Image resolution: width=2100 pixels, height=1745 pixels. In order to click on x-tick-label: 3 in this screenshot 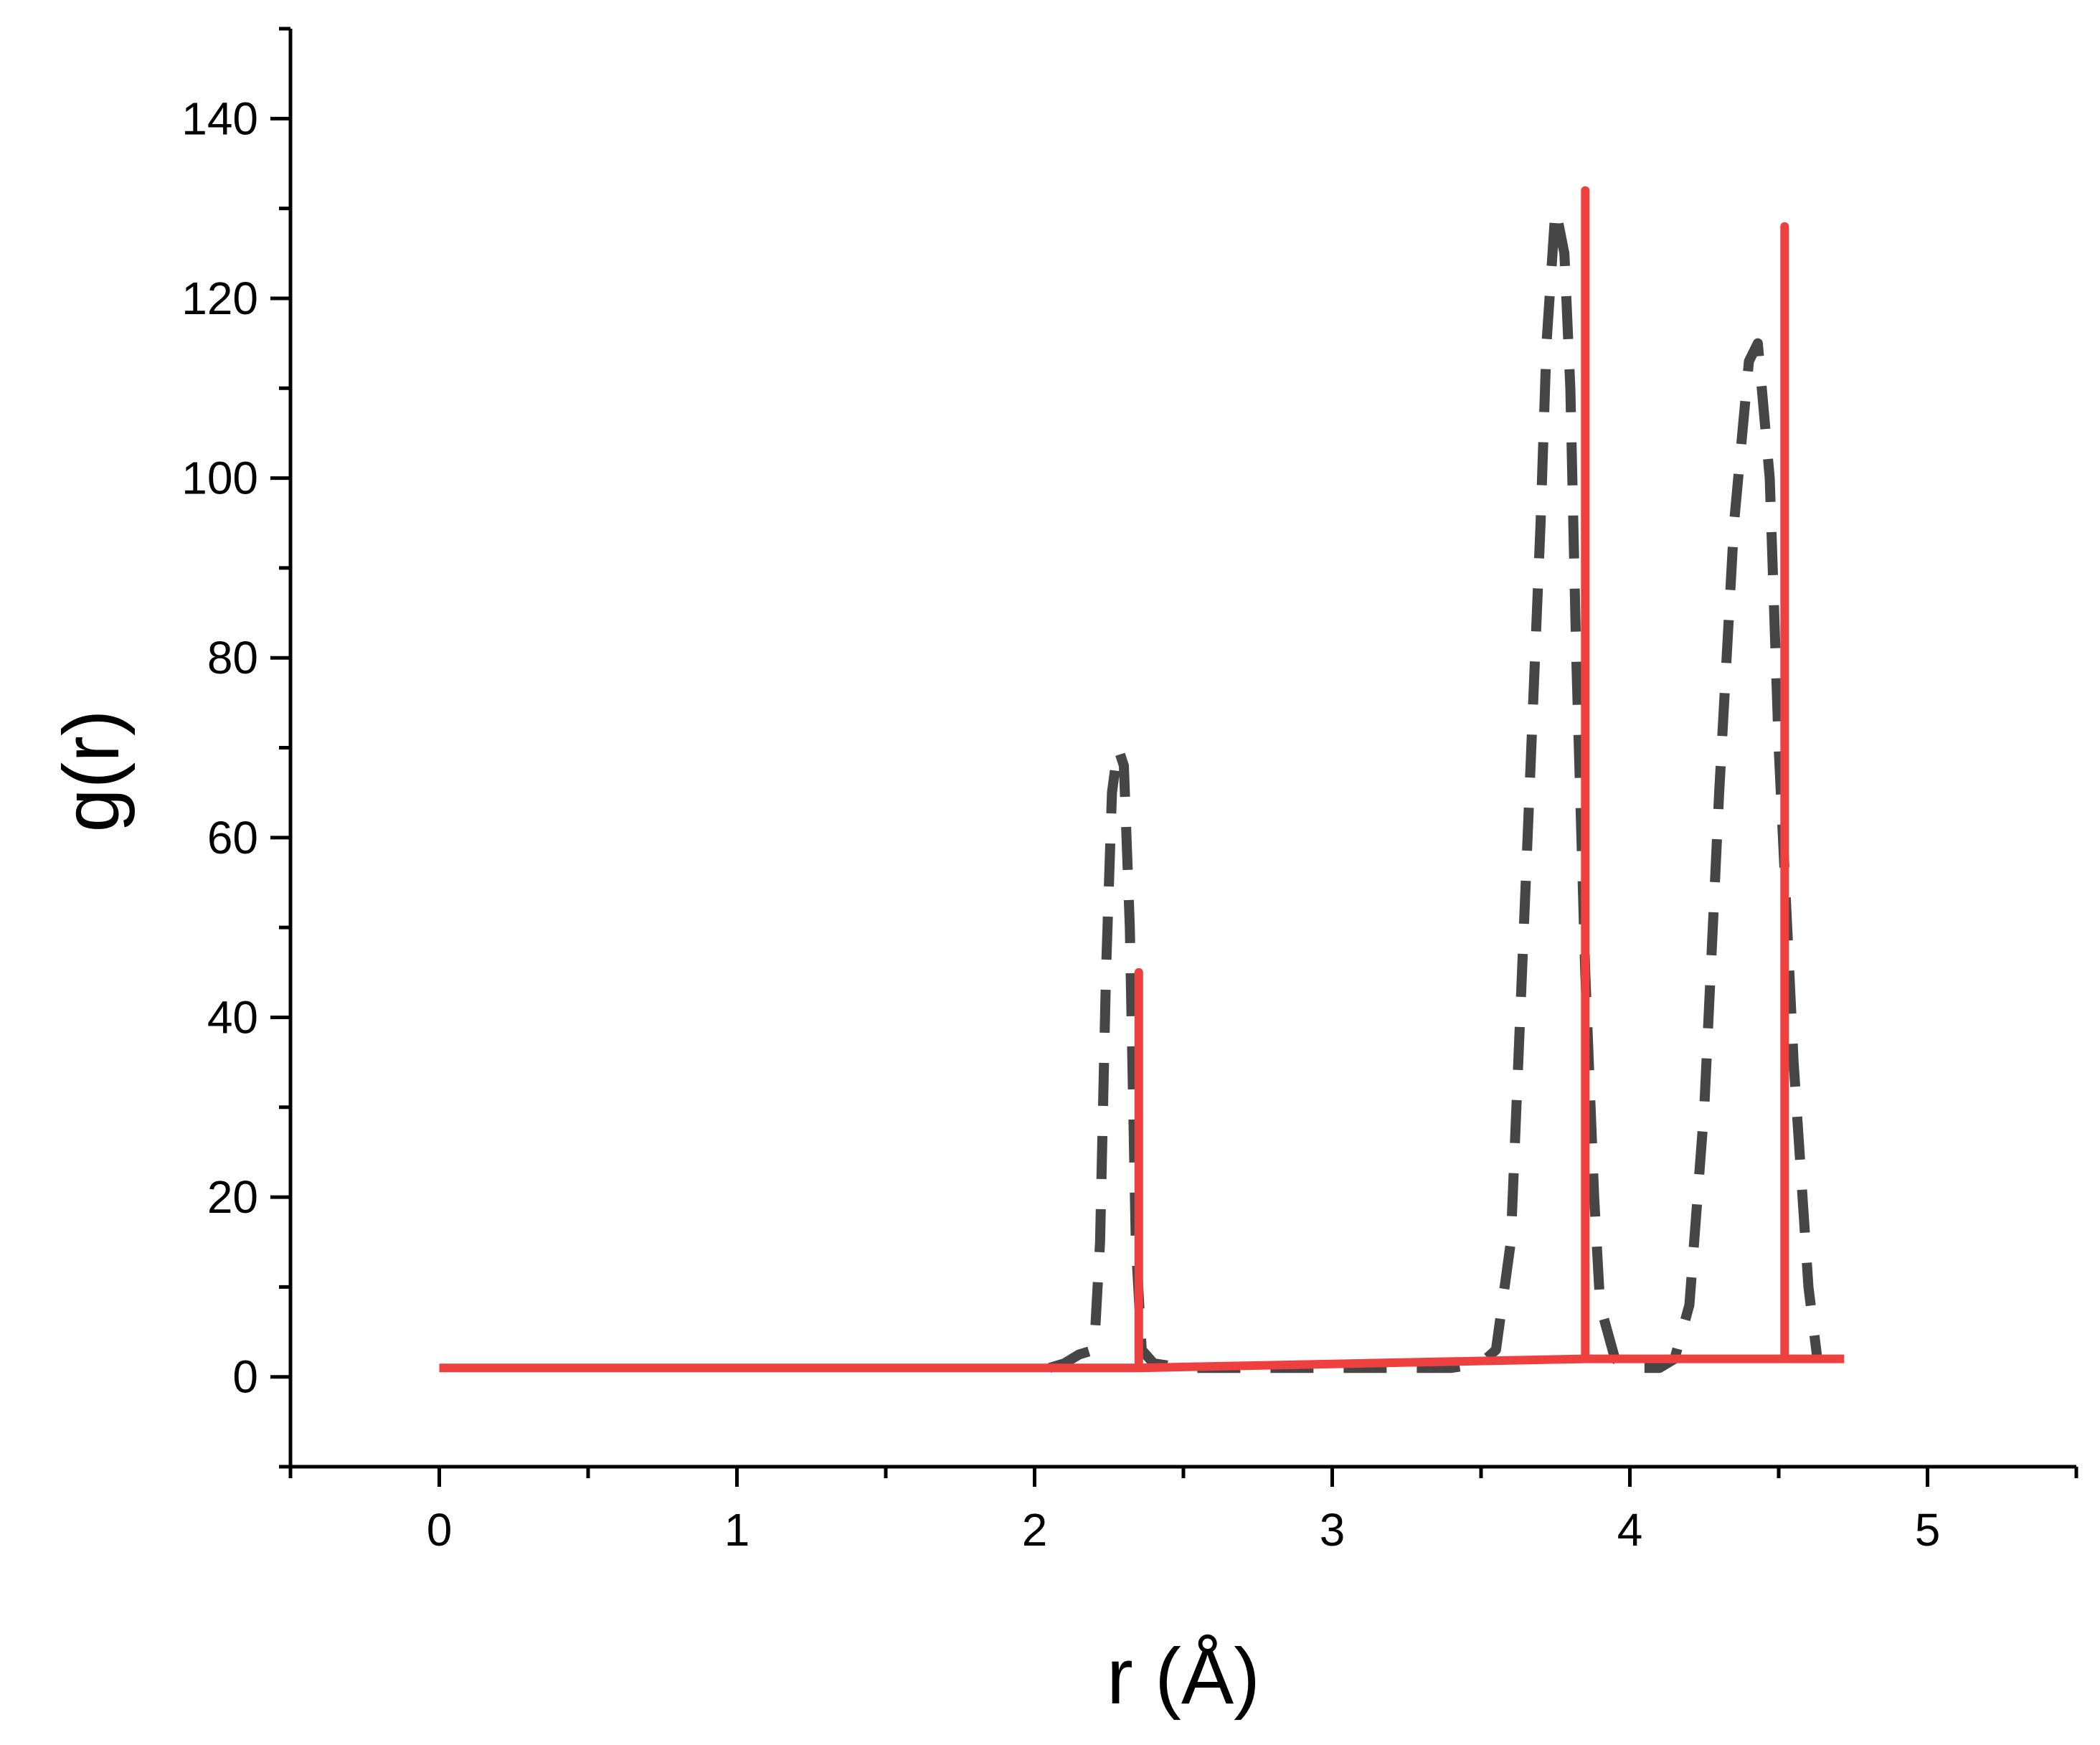, I will do `click(1332, 1530)`.